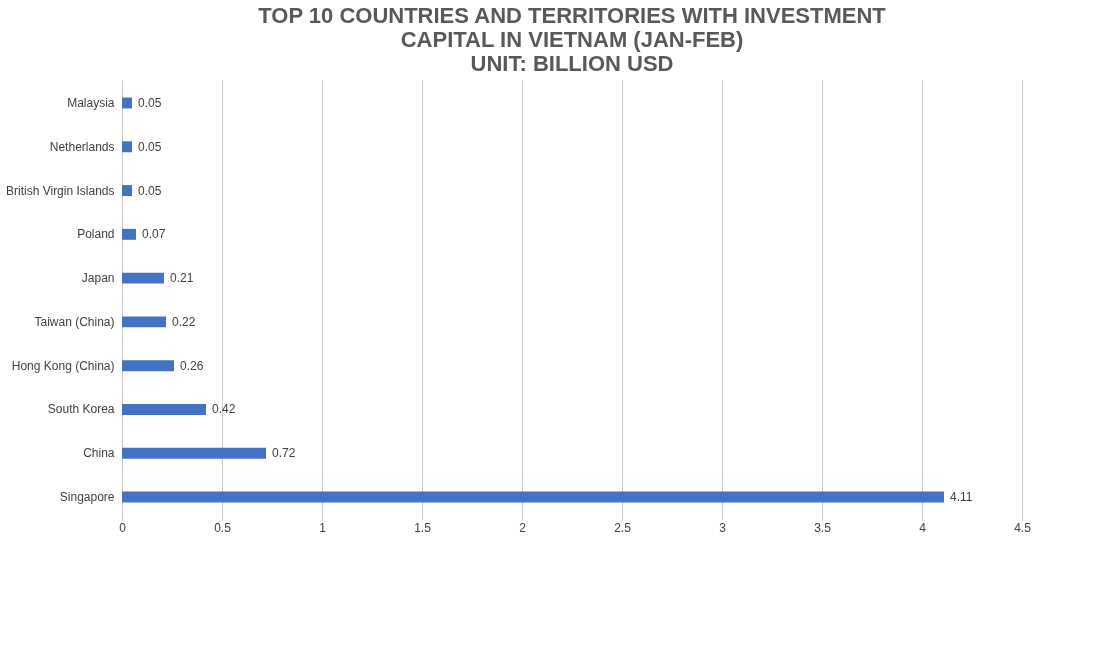 Image resolution: width=1117 pixels, height=656 pixels. I want to click on y-tick-label: China, so click(99, 453).